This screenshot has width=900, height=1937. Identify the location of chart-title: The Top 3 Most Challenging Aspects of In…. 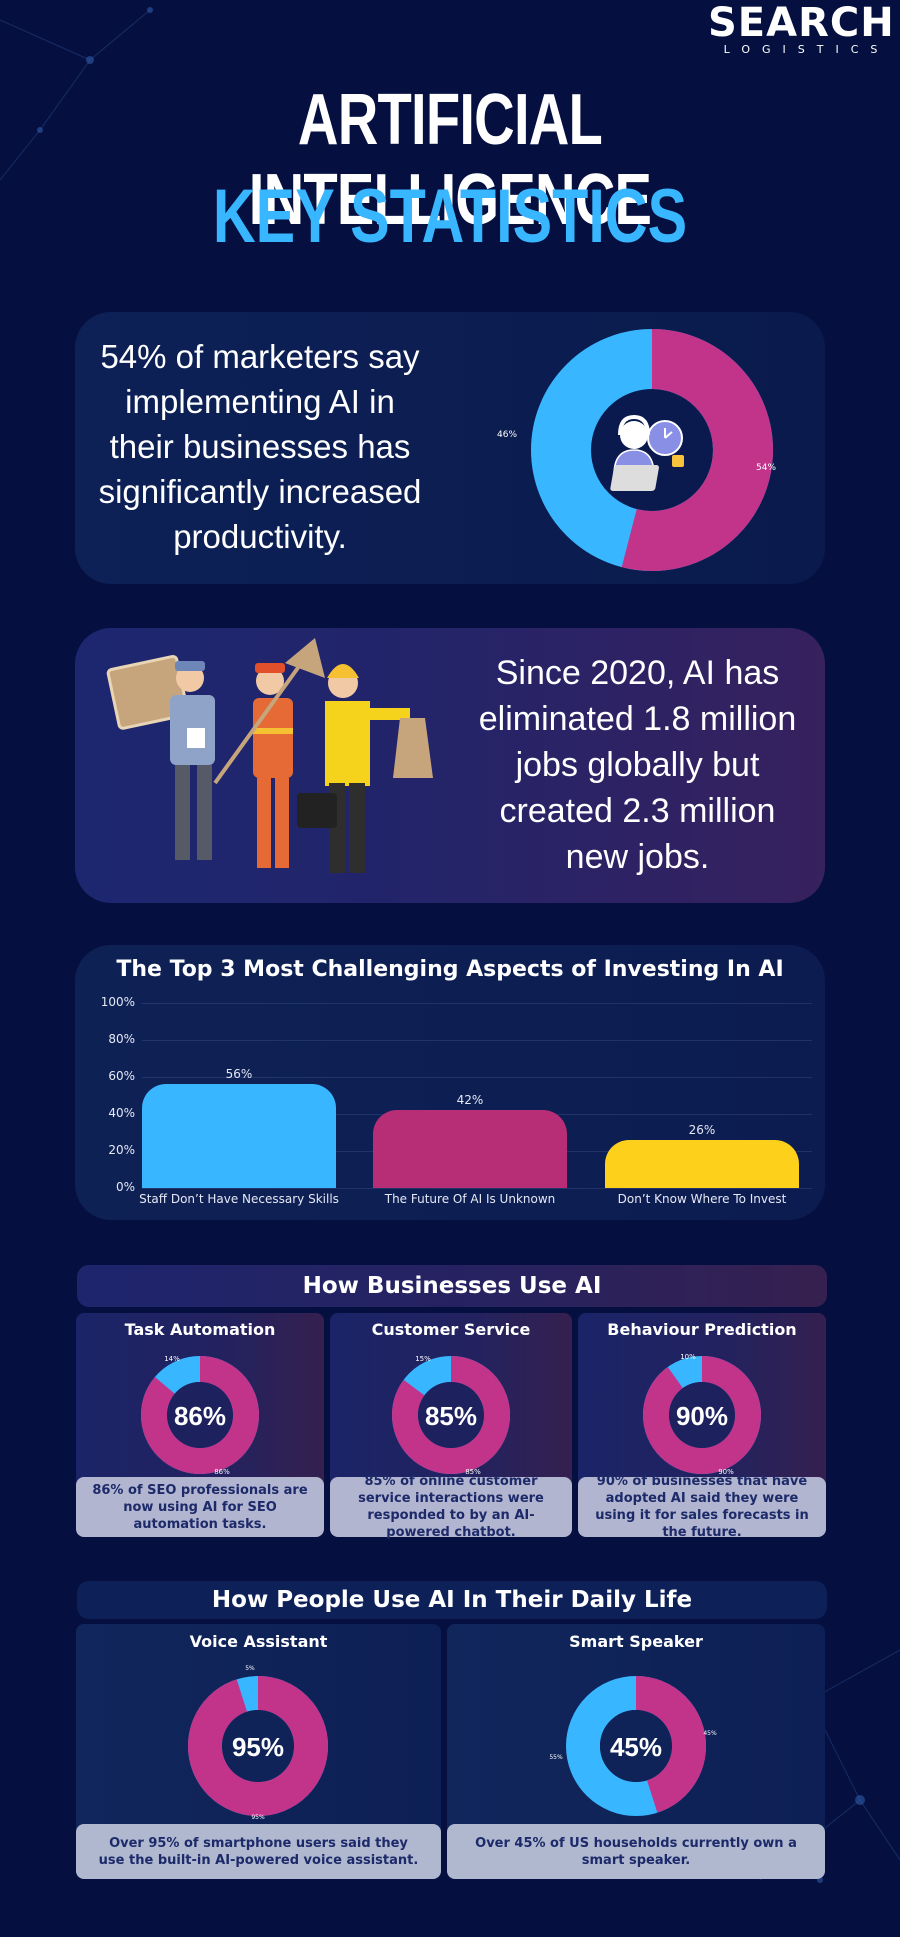
(450, 969).